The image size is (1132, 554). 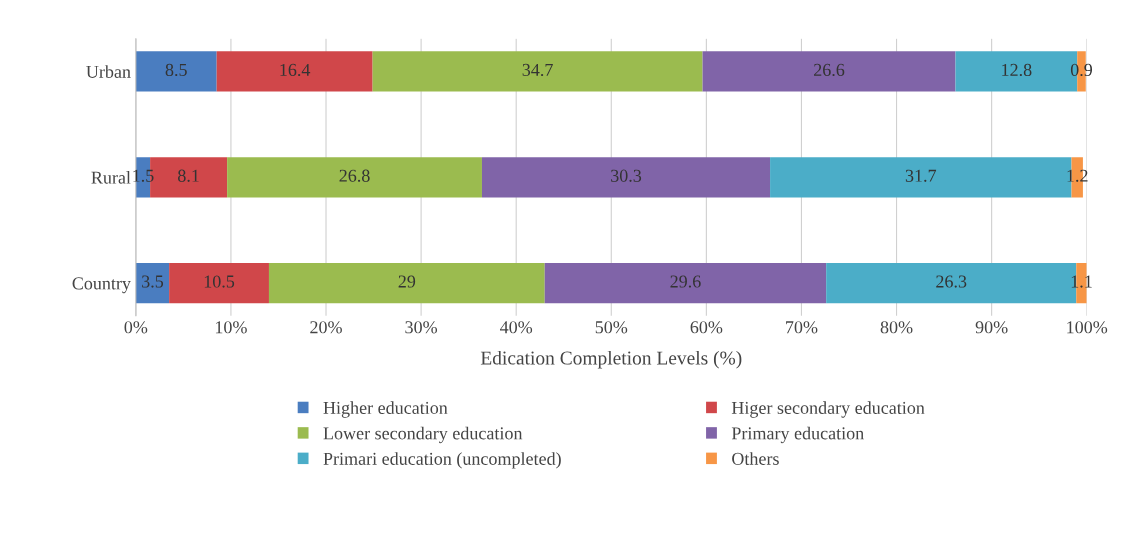 I want to click on data-label: 30.3, so click(x=626, y=175).